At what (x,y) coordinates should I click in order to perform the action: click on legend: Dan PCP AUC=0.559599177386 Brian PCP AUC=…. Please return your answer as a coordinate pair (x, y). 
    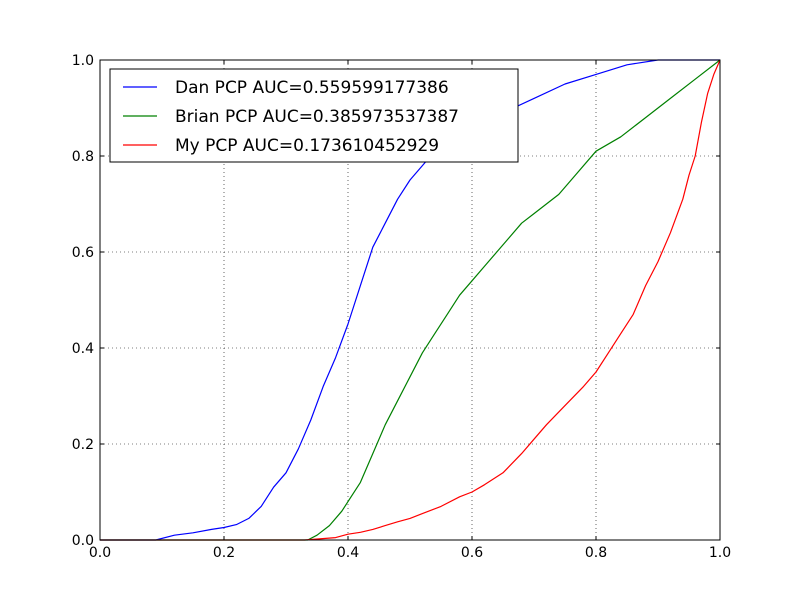
    Looking at the image, I should click on (314, 115).